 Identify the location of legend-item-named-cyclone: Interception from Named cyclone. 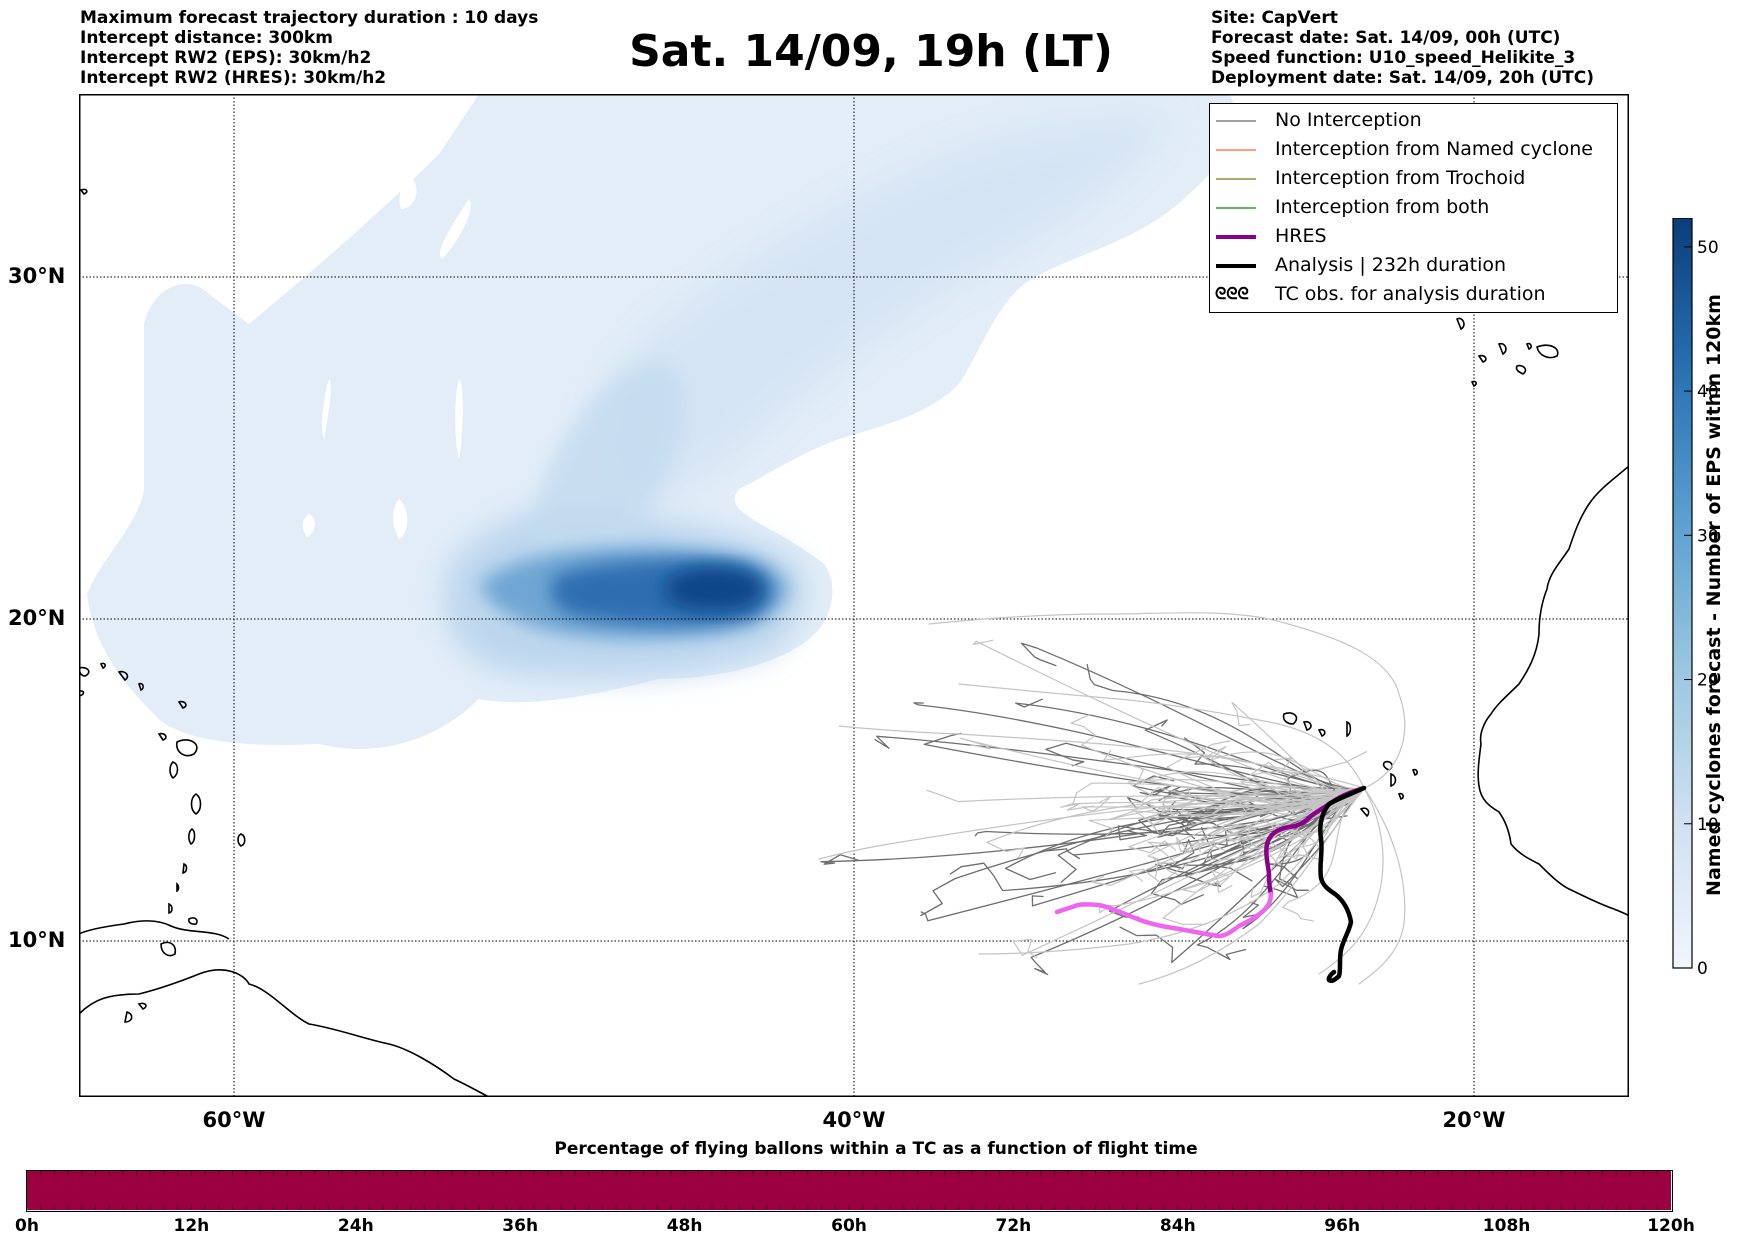
(1413, 149).